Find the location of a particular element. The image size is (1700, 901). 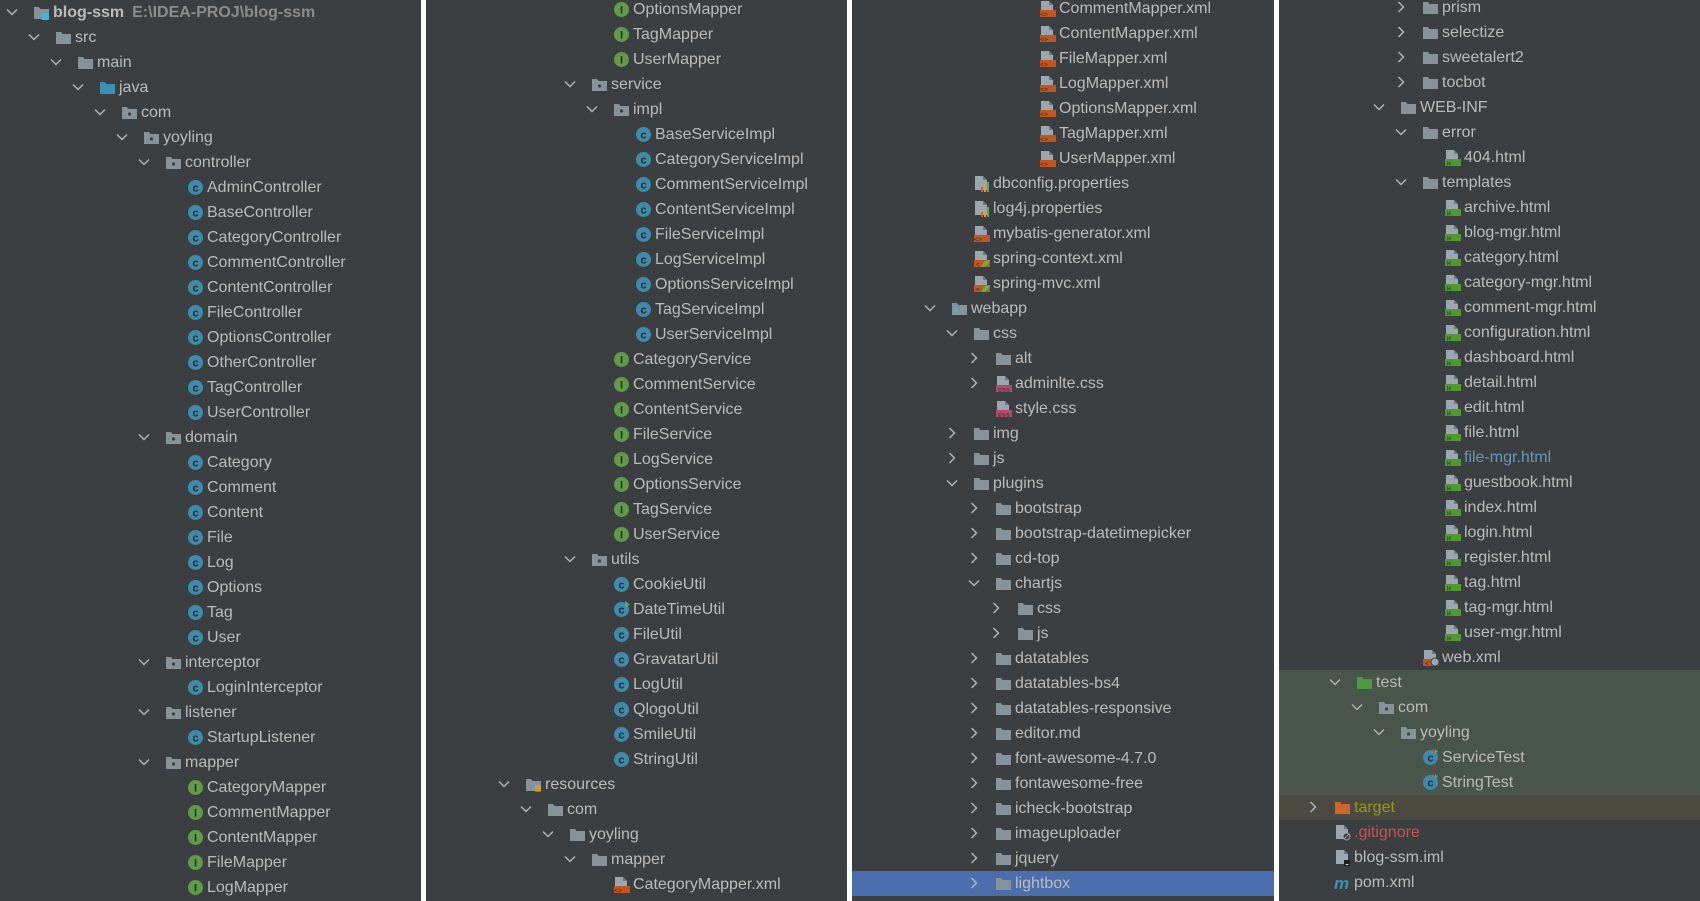

tree-row: error is located at coordinates (1489, 132).